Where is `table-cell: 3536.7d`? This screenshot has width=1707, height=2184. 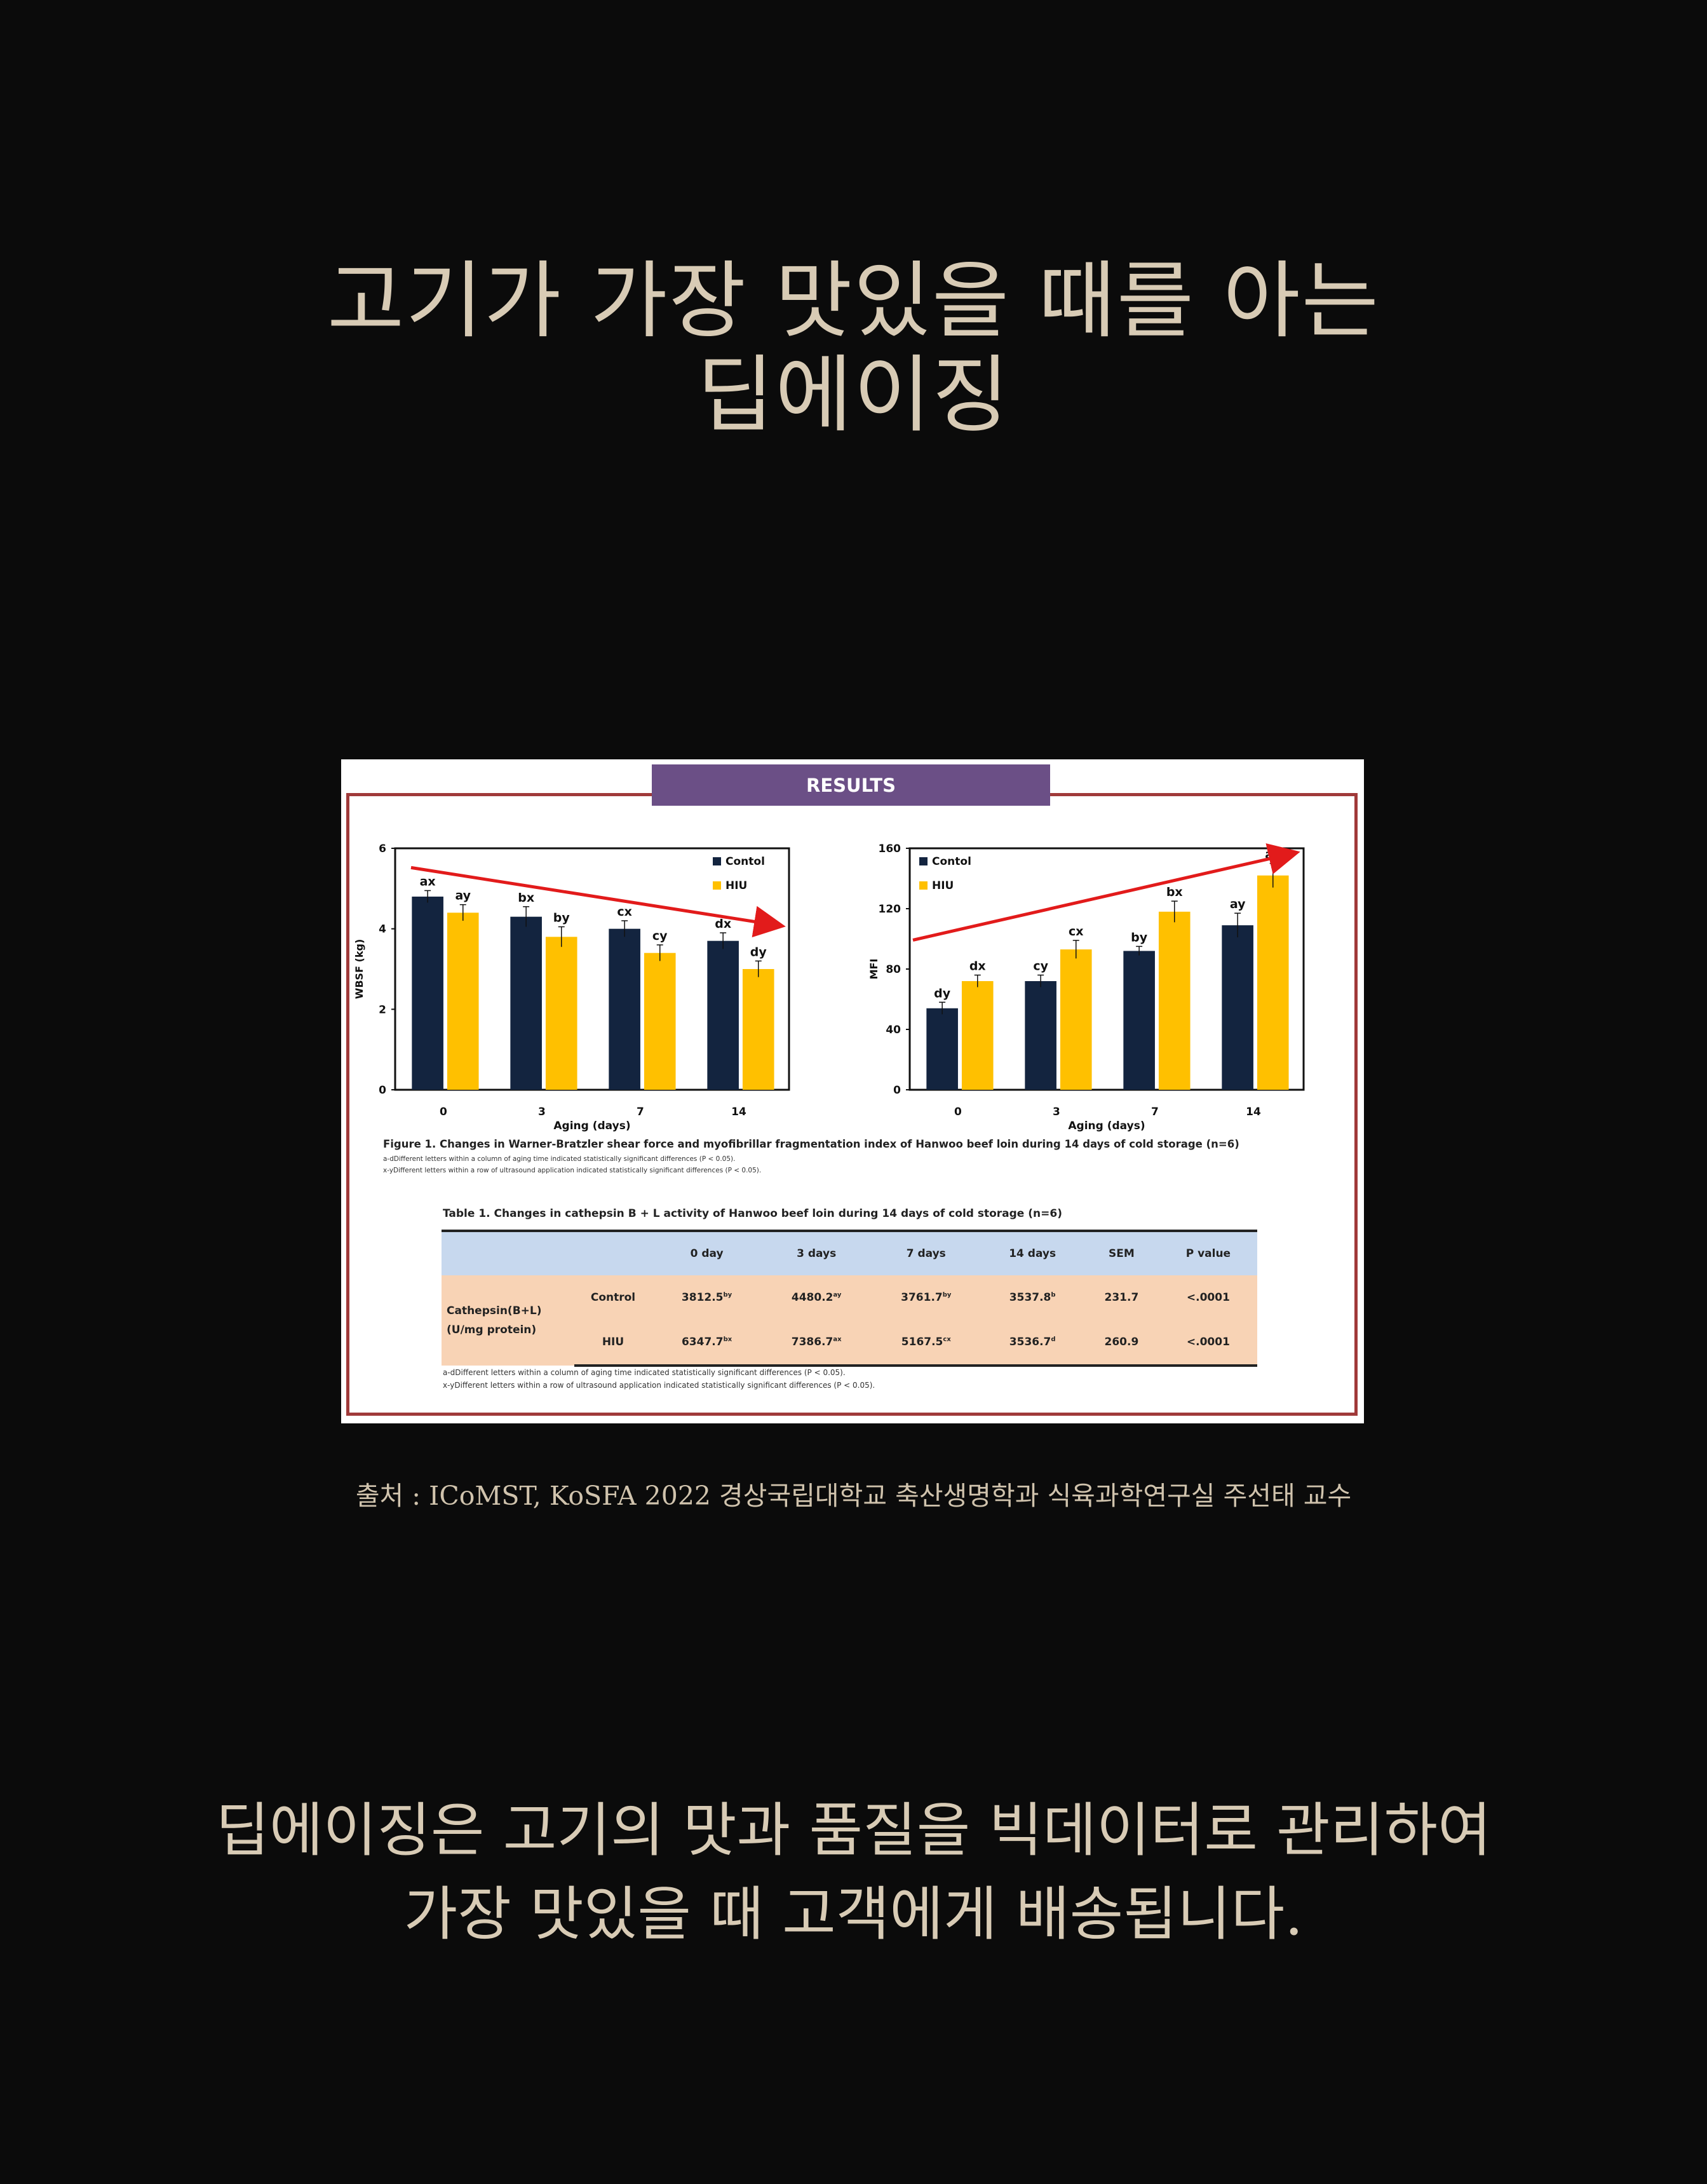
table-cell: 3536.7d is located at coordinates (1032, 1343).